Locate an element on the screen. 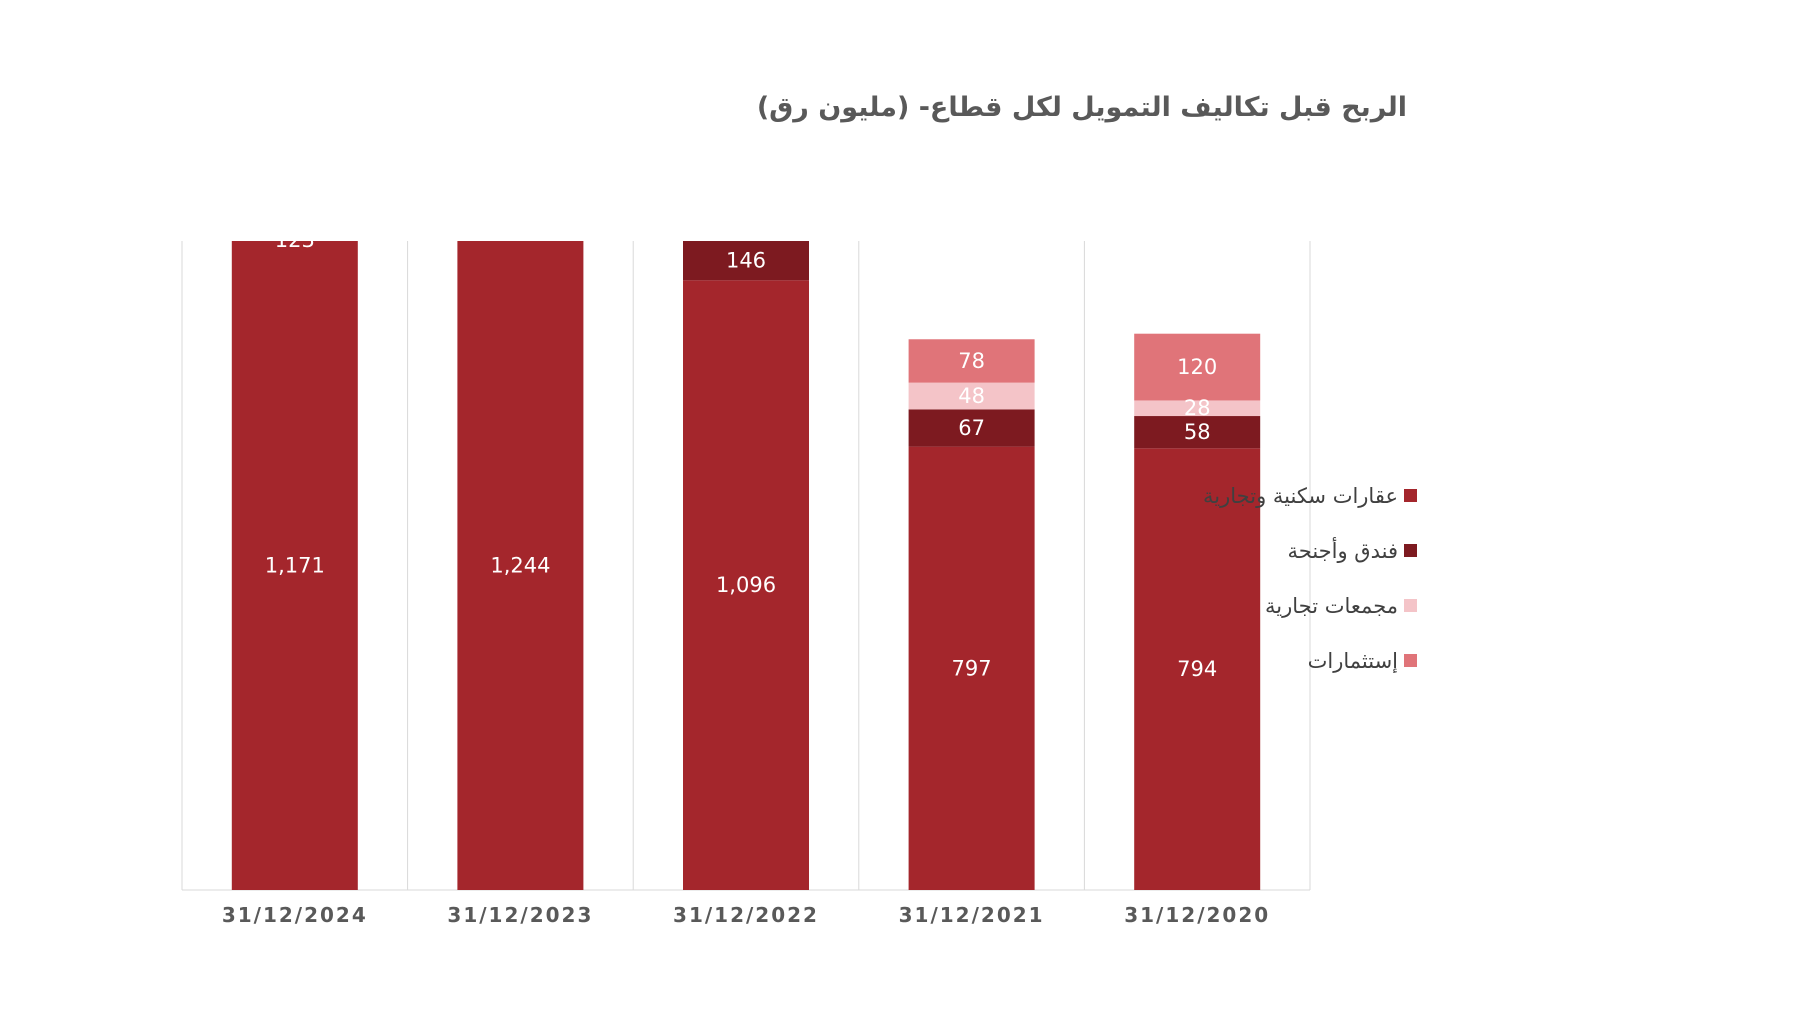 The height and width of the screenshot is (1018, 1817). legend-label-hotel-suites: فندق وأجنحة is located at coordinates (1342, 550).